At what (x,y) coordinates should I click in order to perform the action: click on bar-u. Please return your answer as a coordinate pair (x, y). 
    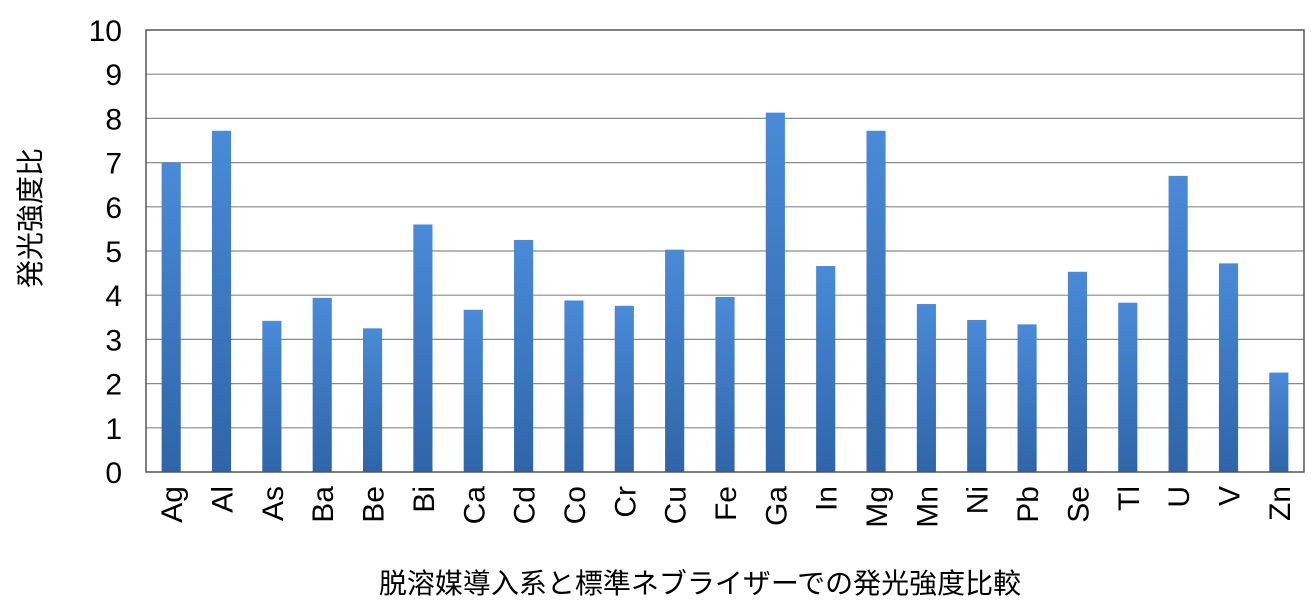
    Looking at the image, I should click on (1178, 324).